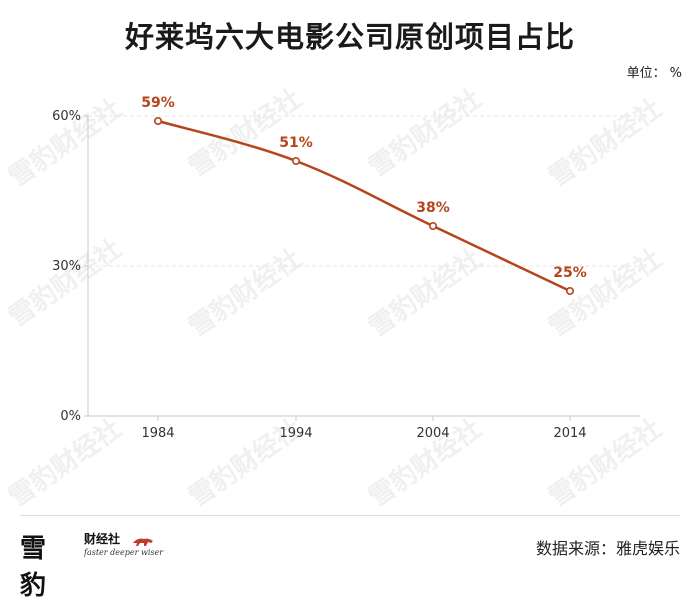  I want to click on logo-sub-text: 财经社, so click(102, 539).